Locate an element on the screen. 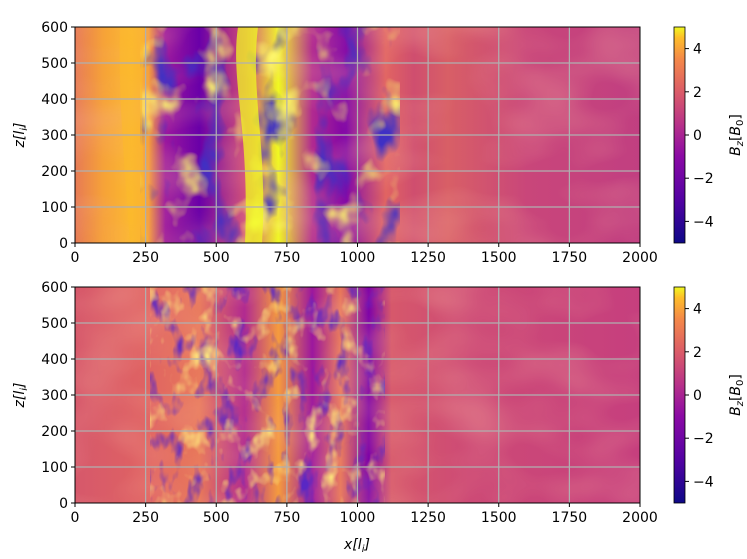 The image size is (747, 559). top-x-tick-label: 1250 is located at coordinates (428, 258).